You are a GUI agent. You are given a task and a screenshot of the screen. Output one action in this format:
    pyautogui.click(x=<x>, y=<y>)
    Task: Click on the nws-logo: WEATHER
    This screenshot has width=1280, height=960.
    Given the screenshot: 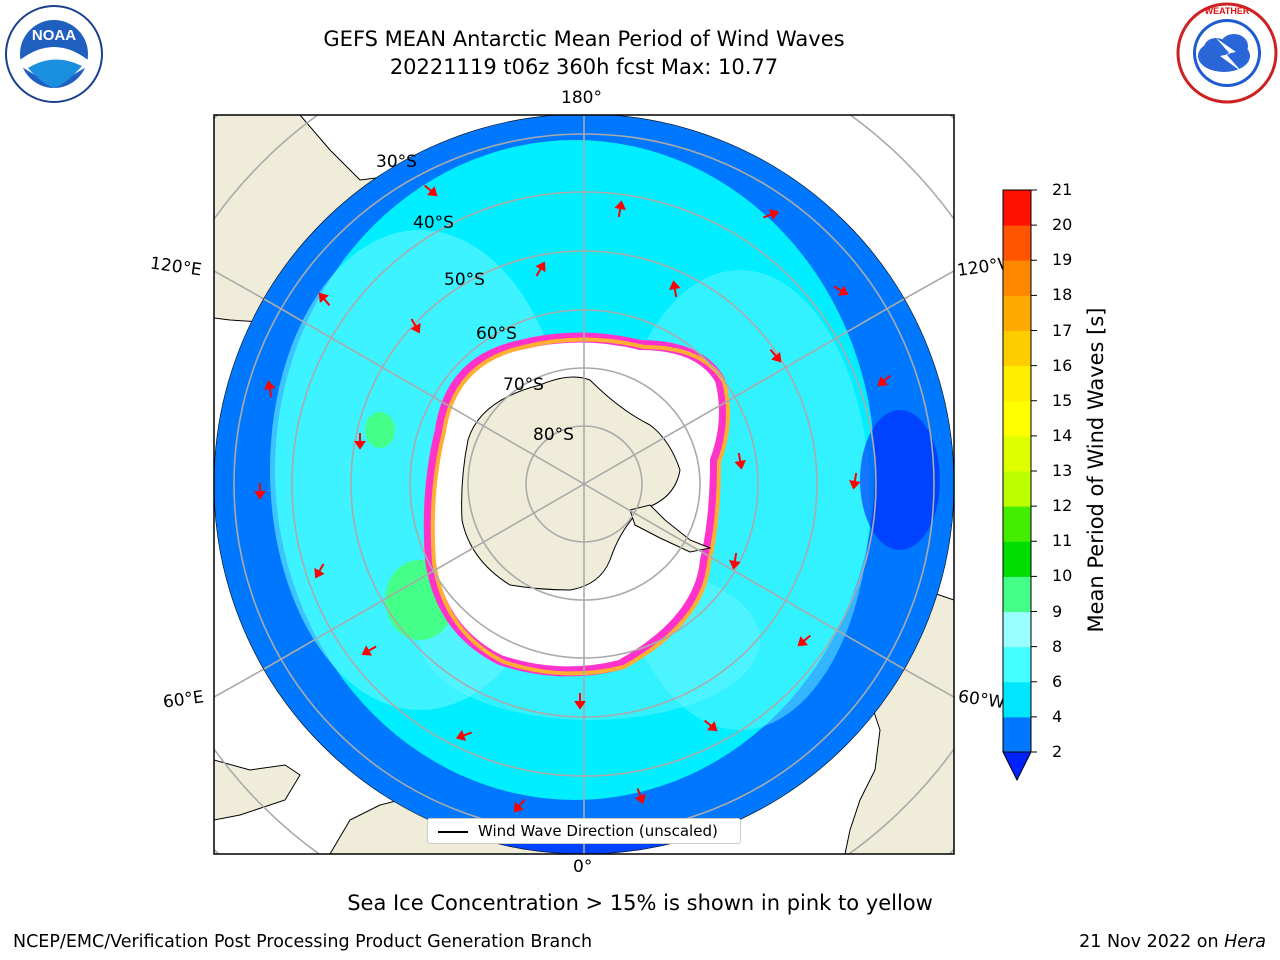 What is the action you would take?
    pyautogui.click(x=1227, y=53)
    